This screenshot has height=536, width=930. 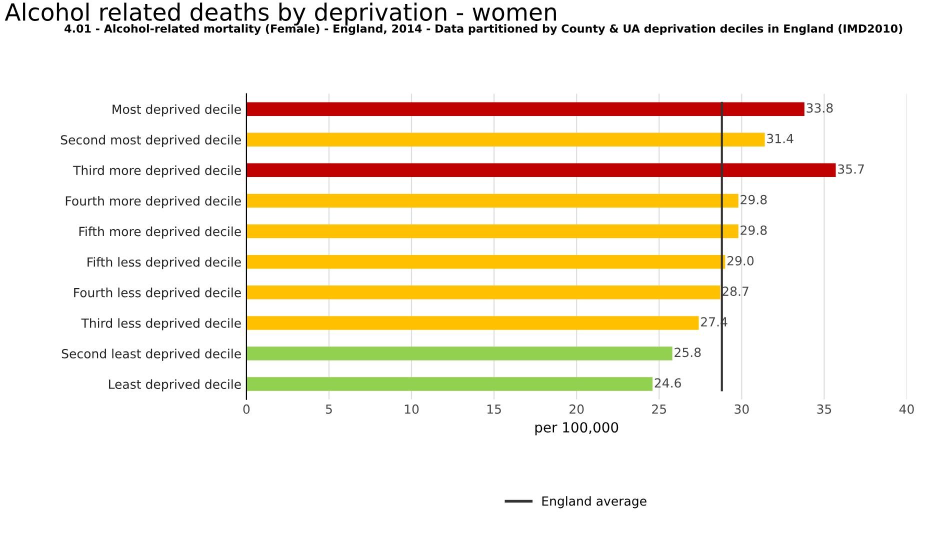 I want to click on y-tick-label: Fourth less deprived decile, so click(x=157, y=294).